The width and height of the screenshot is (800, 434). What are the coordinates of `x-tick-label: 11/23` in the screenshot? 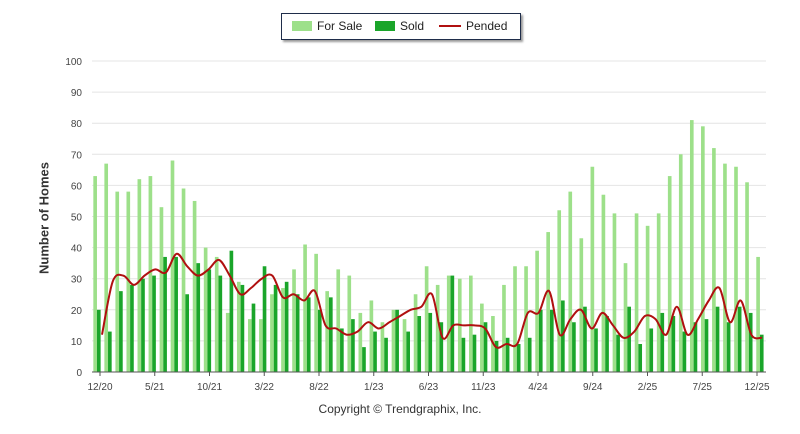 It's located at (483, 387).